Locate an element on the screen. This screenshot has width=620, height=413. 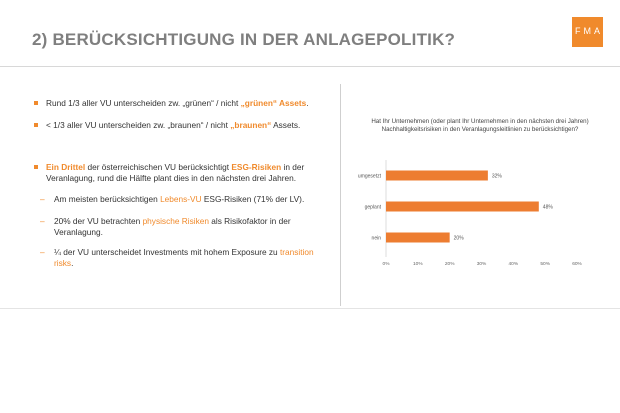
data-label: 48% is located at coordinates (548, 208).